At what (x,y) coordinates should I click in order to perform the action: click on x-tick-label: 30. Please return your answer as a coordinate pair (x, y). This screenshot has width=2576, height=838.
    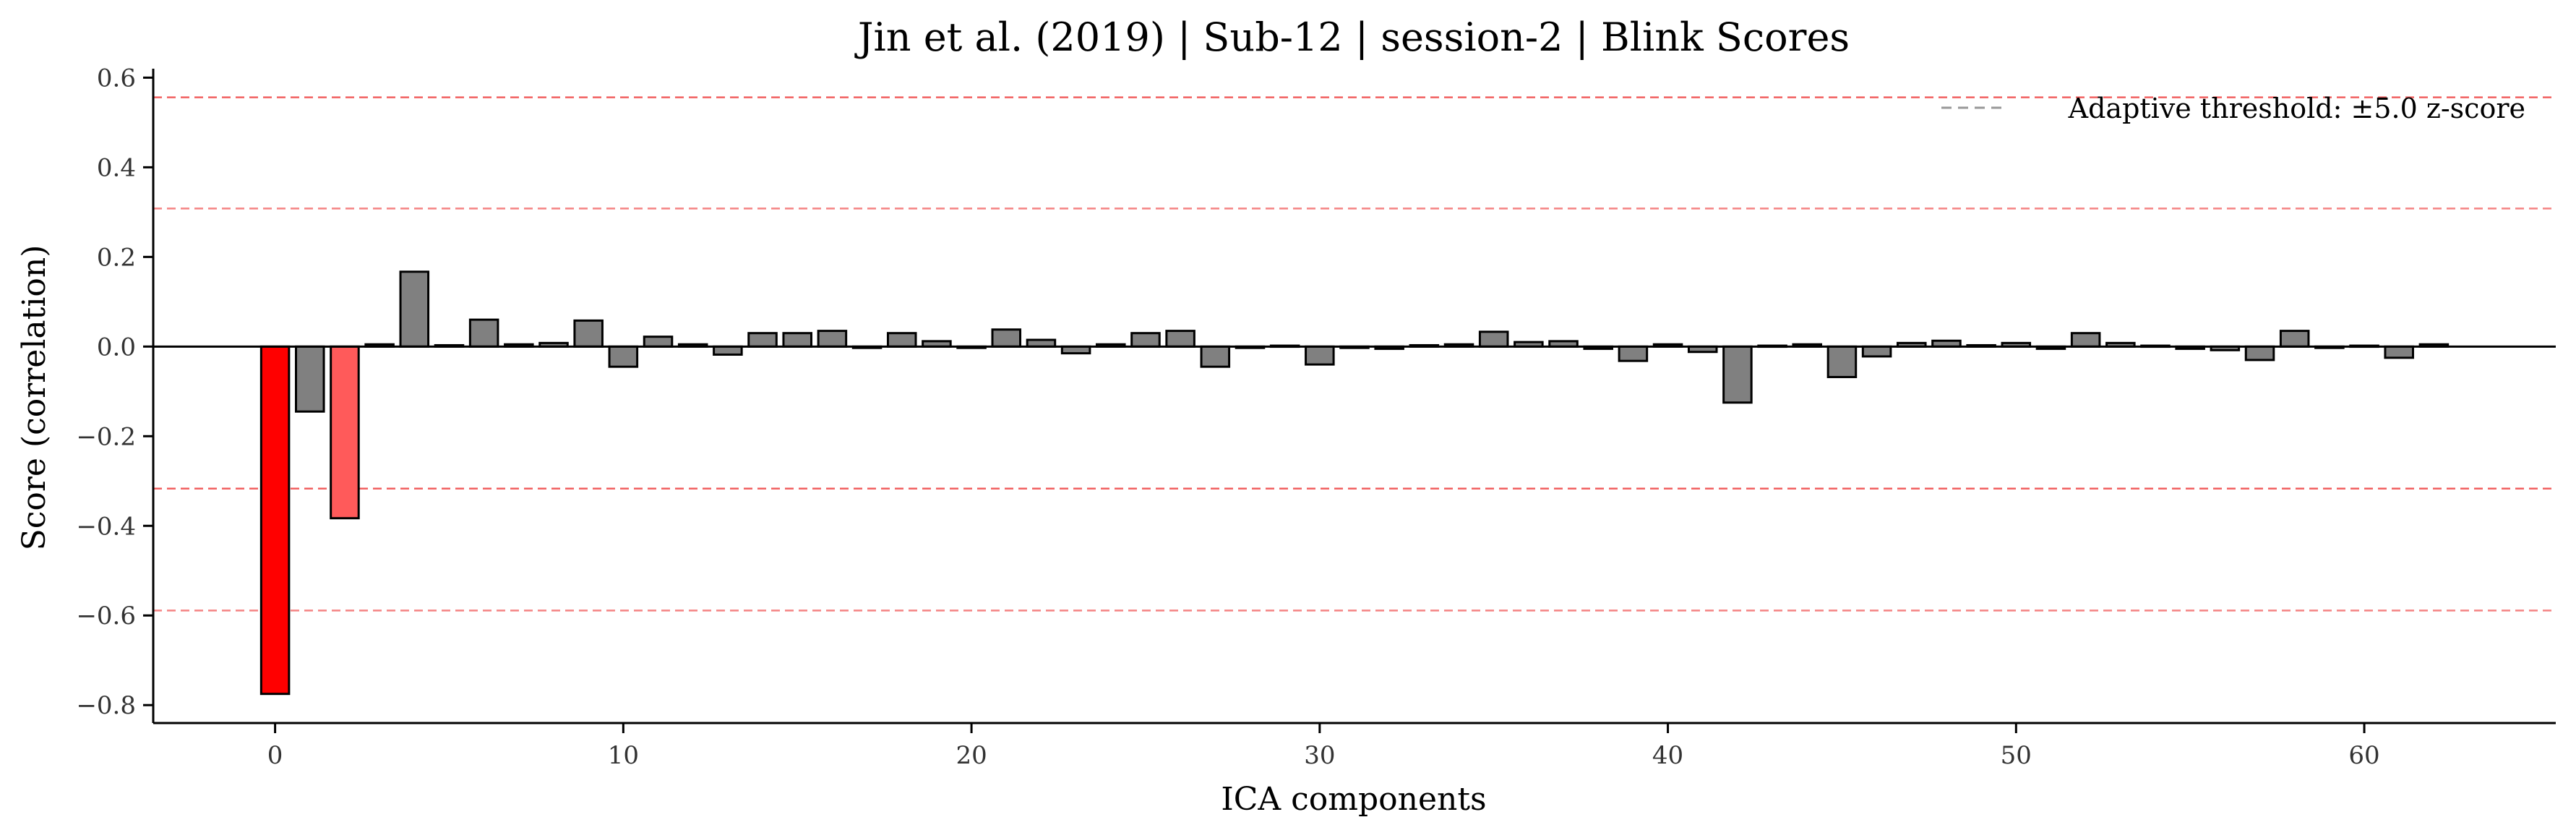
    Looking at the image, I should click on (1320, 755).